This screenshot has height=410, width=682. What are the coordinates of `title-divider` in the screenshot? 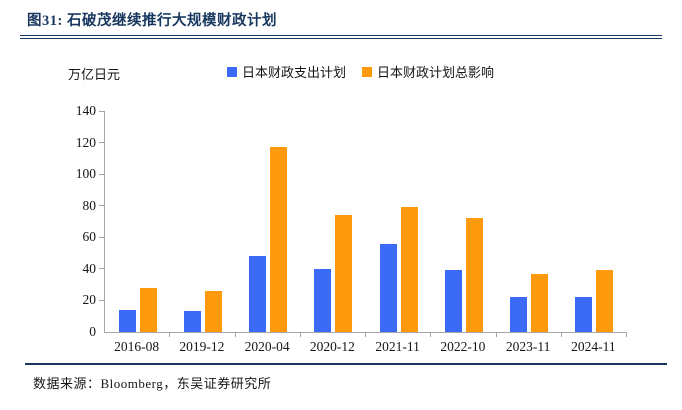 It's located at (341, 37).